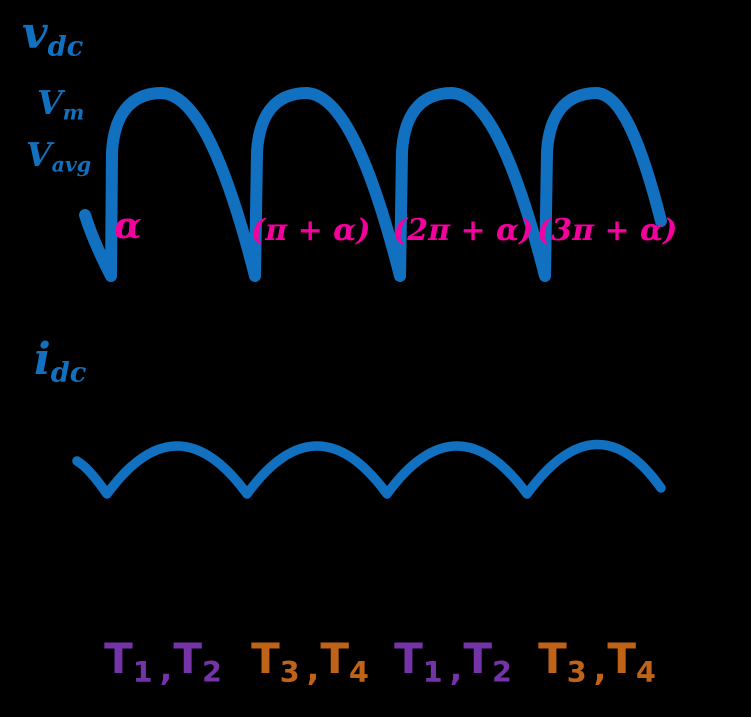 This screenshot has height=717, width=751. Describe the element at coordinates (65, 46) in the screenshot. I see `voltage-axis-label-sub: dc` at that location.